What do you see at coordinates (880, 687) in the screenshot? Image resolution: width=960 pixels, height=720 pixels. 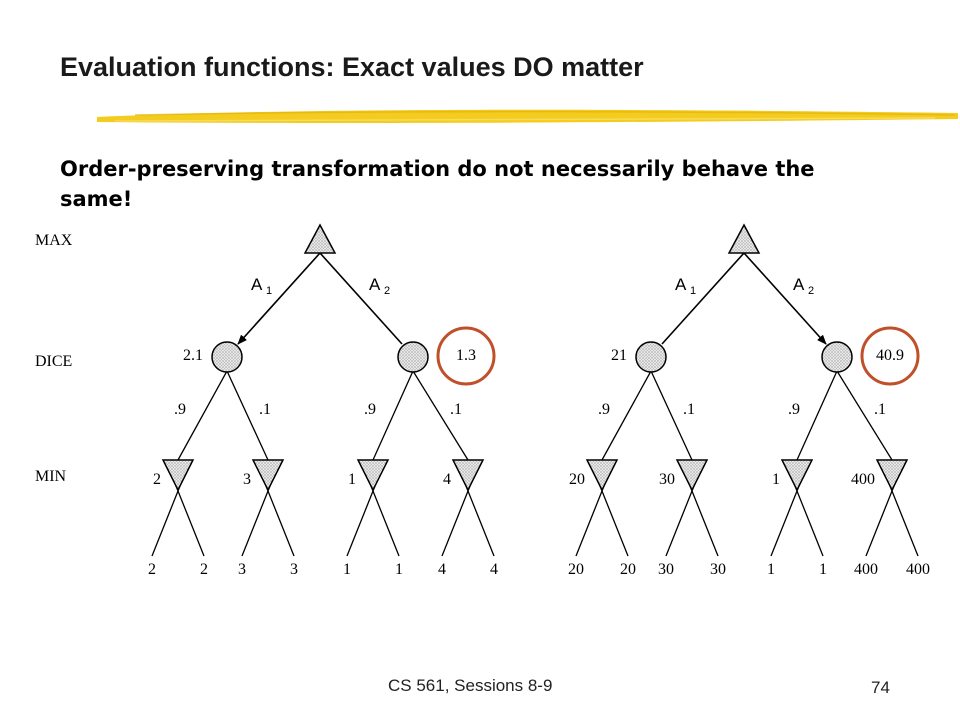 I see `page-number: 74` at bounding box center [880, 687].